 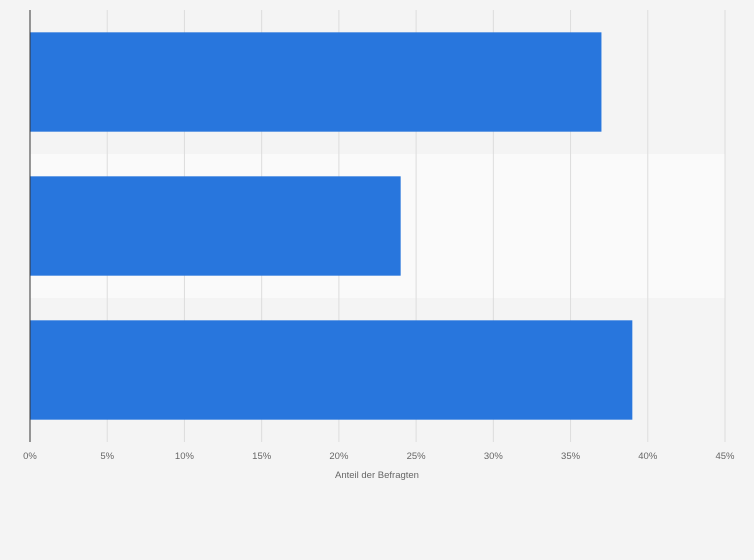 I want to click on x-axis-title: Anteil der Befragten, so click(x=377, y=475).